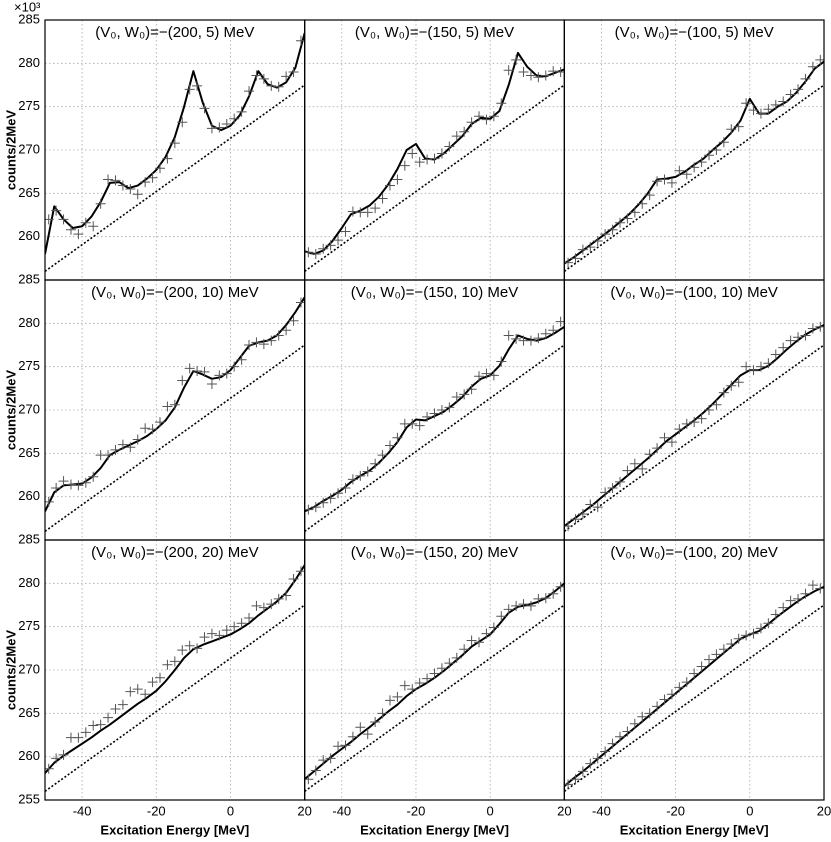 The image size is (831, 842). Describe the element at coordinates (29, 712) in the screenshot. I see `y-tick-label: 265` at that location.